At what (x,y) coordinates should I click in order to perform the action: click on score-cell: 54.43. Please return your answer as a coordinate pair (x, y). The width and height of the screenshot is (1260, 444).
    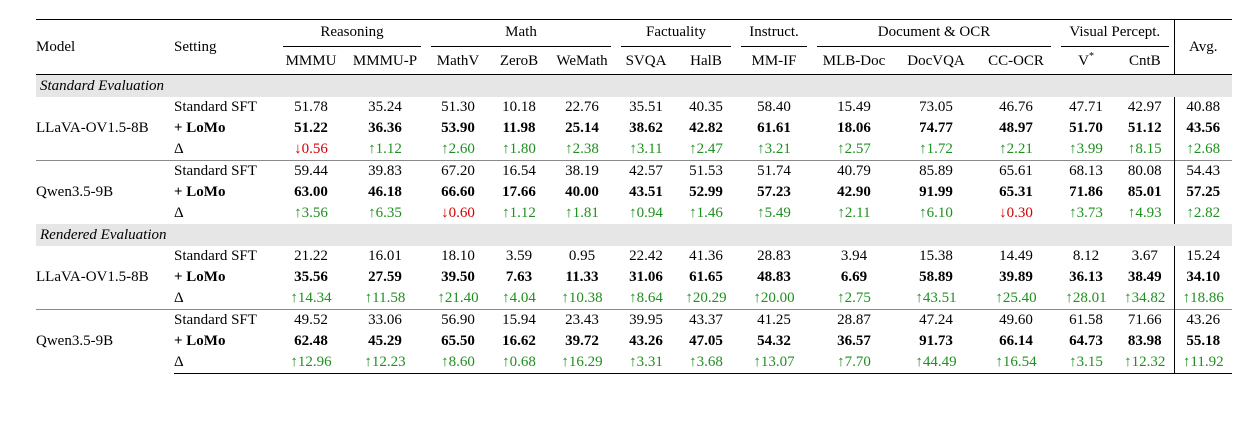
    Looking at the image, I should click on (1203, 171).